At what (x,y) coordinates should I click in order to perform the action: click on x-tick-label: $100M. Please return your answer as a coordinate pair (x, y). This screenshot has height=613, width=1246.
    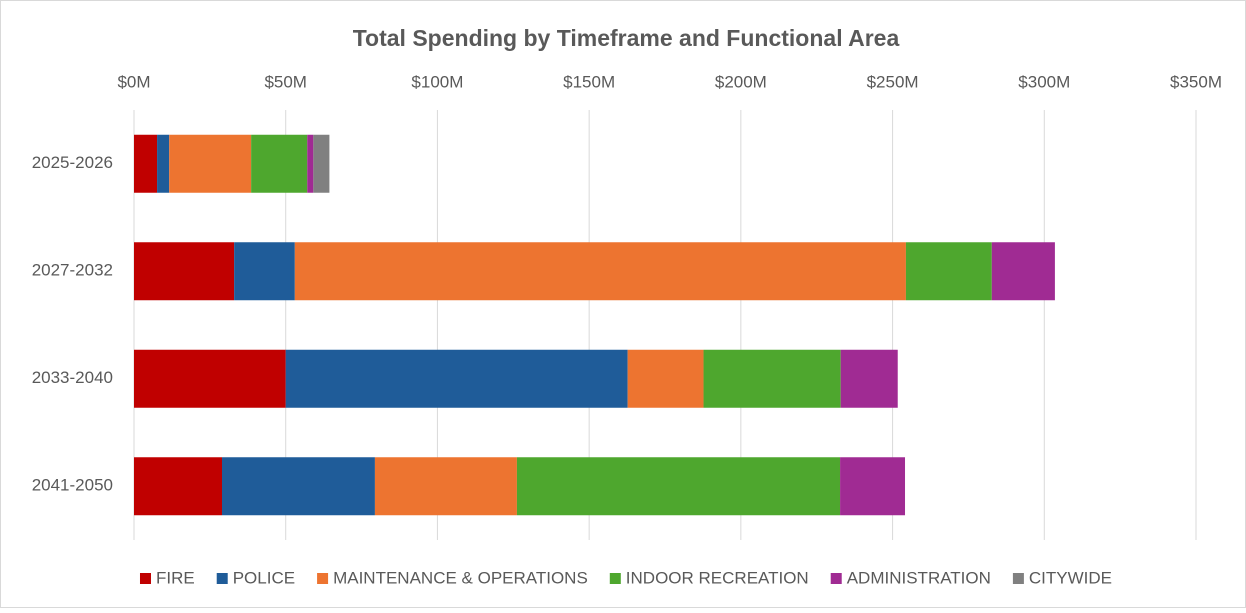
    Looking at the image, I should click on (437, 81).